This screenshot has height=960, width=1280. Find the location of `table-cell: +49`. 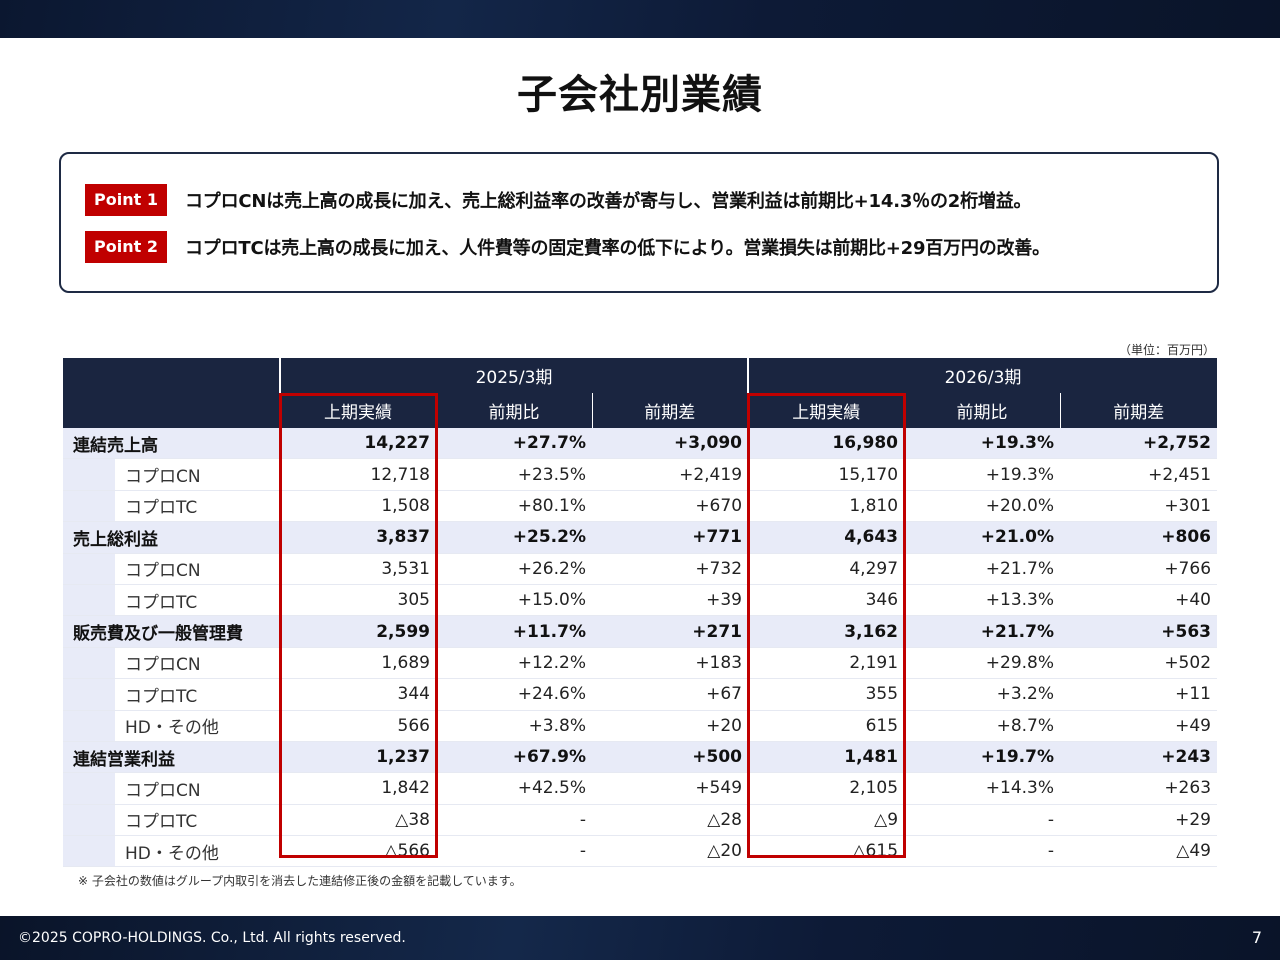

table-cell: +49 is located at coordinates (1139, 726).